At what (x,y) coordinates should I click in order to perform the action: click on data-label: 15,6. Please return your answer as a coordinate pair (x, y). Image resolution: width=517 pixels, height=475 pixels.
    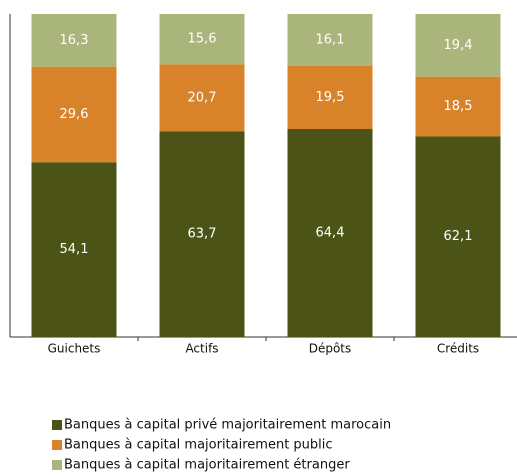
    Looking at the image, I should click on (202, 39).